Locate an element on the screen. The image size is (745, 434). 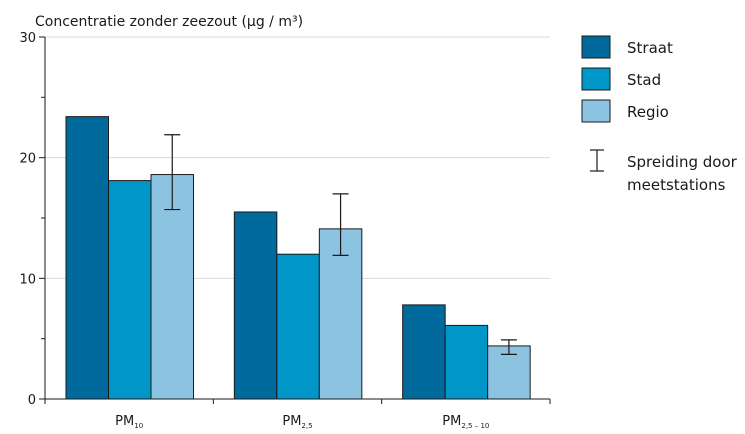
legend-error-label-0: Spreiding door is located at coordinates (682, 162).